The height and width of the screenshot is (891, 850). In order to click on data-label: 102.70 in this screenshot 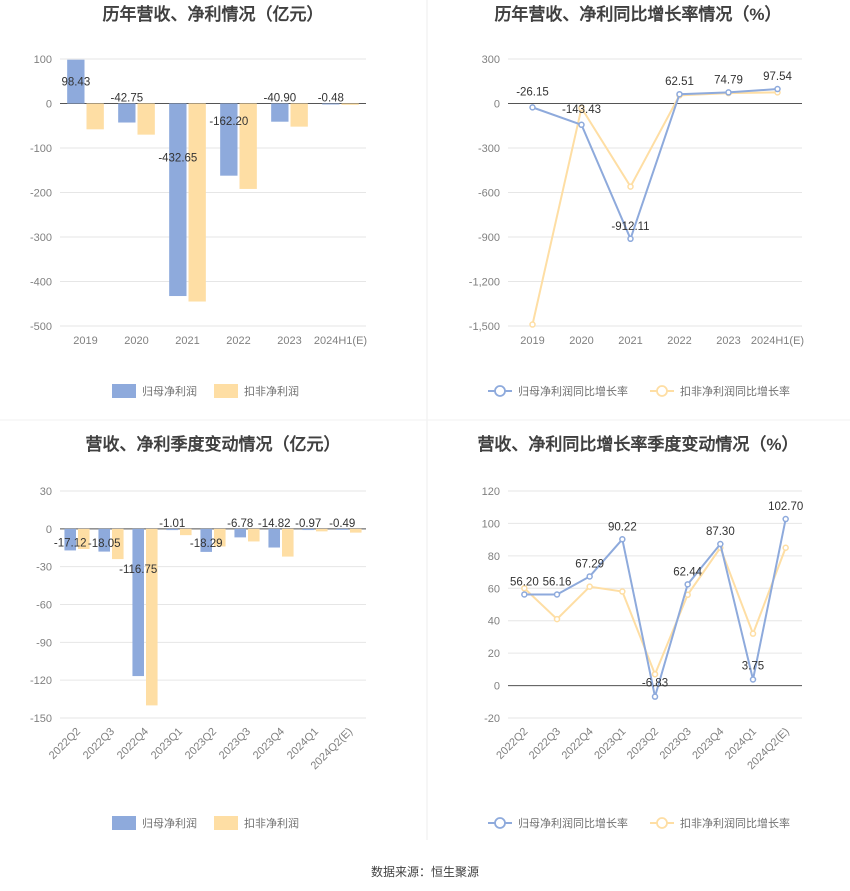, I will do `click(785, 507)`.